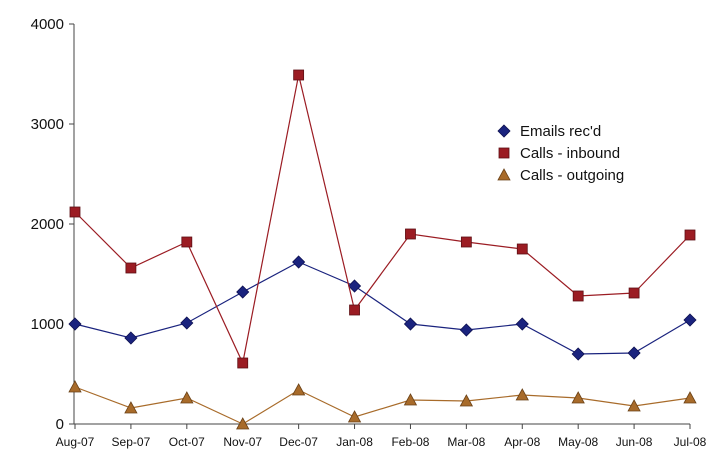  I want to click on legend-item: Calls - inbound, so click(559, 153).